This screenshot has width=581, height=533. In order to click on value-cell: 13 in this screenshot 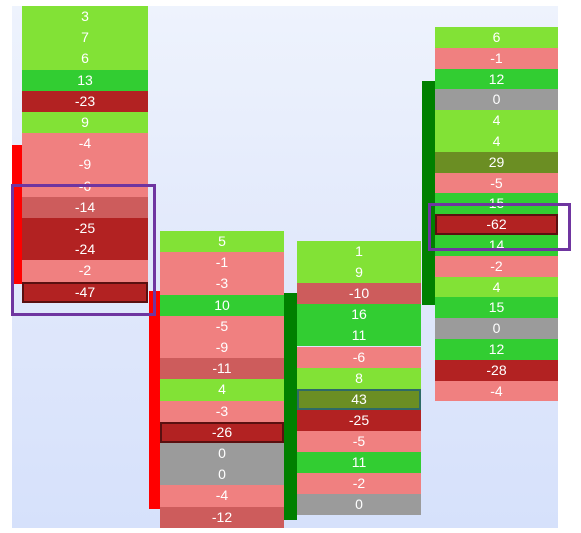, I will do `click(85, 80)`.